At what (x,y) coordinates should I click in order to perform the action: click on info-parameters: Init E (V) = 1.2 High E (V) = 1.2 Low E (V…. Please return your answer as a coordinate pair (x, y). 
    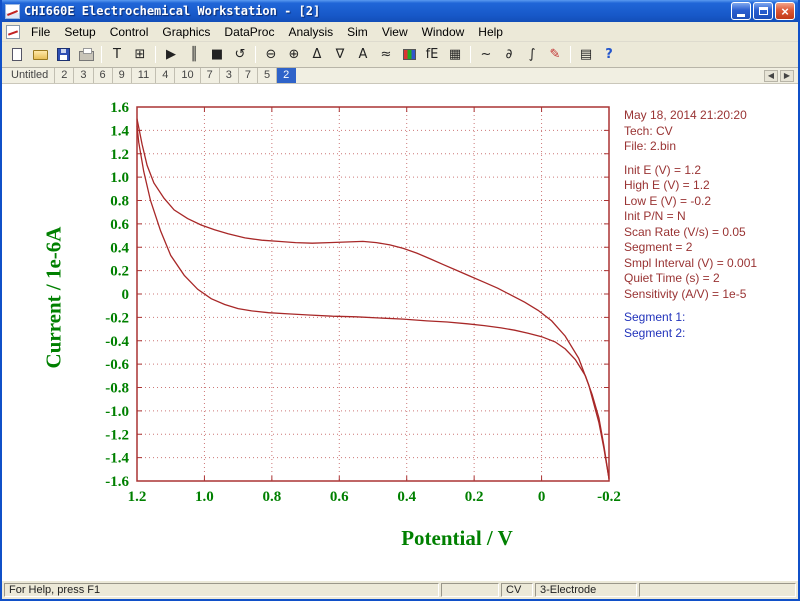
    Looking at the image, I should click on (690, 233).